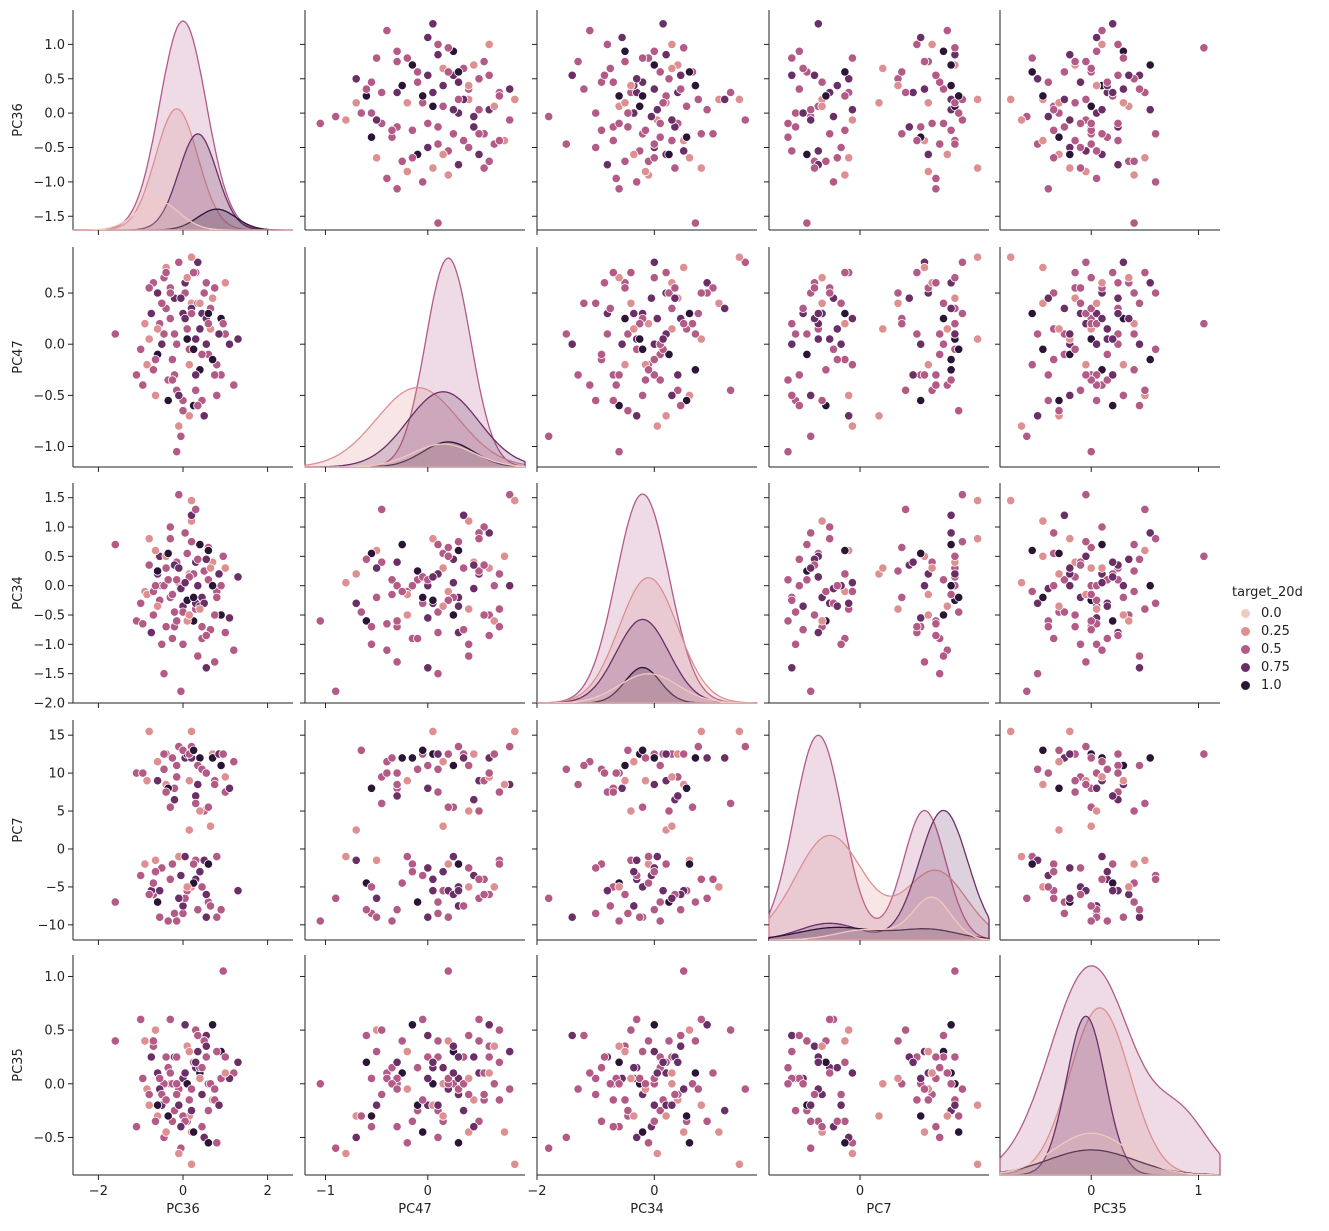  What do you see at coordinates (18, 1064) in the screenshot?
I see `y-axis-label-pc35: PC35` at bounding box center [18, 1064].